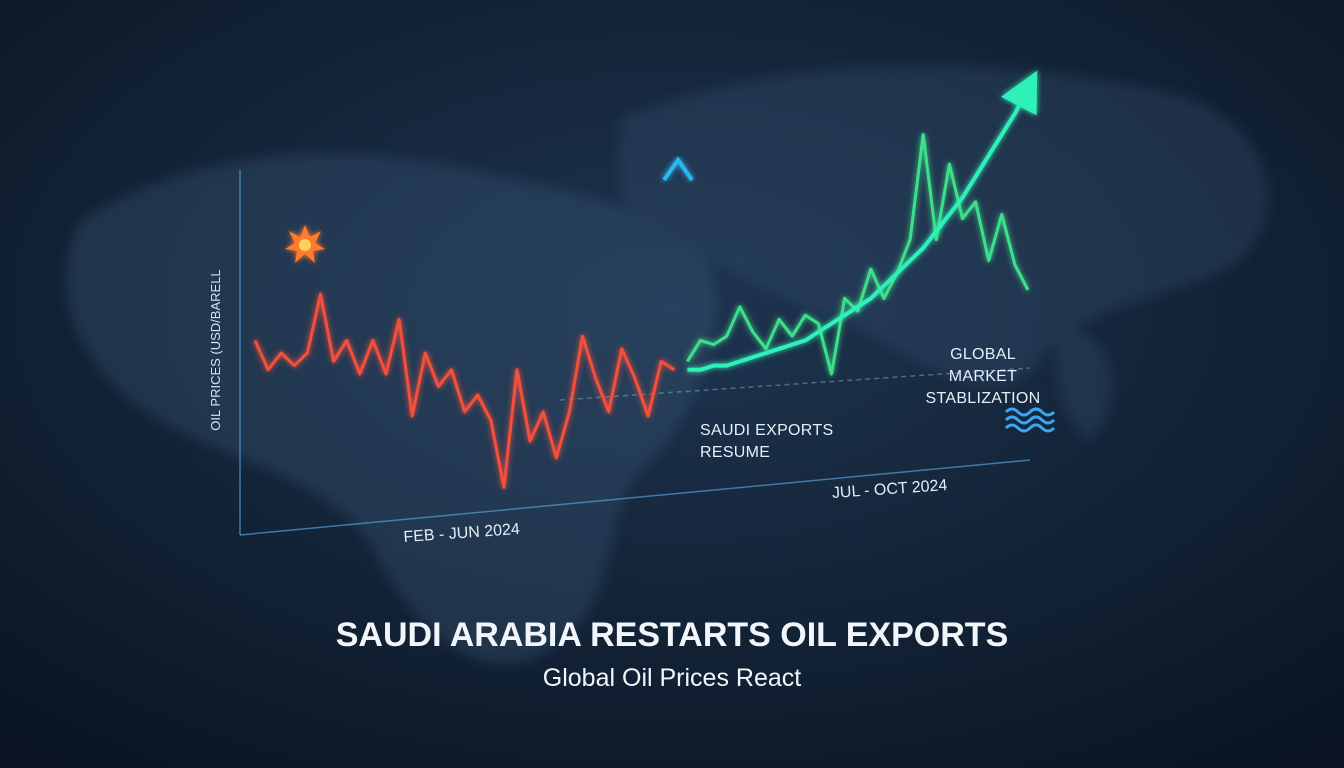 The width and height of the screenshot is (1344, 768). I want to click on wave-icon, so click(1030, 420).